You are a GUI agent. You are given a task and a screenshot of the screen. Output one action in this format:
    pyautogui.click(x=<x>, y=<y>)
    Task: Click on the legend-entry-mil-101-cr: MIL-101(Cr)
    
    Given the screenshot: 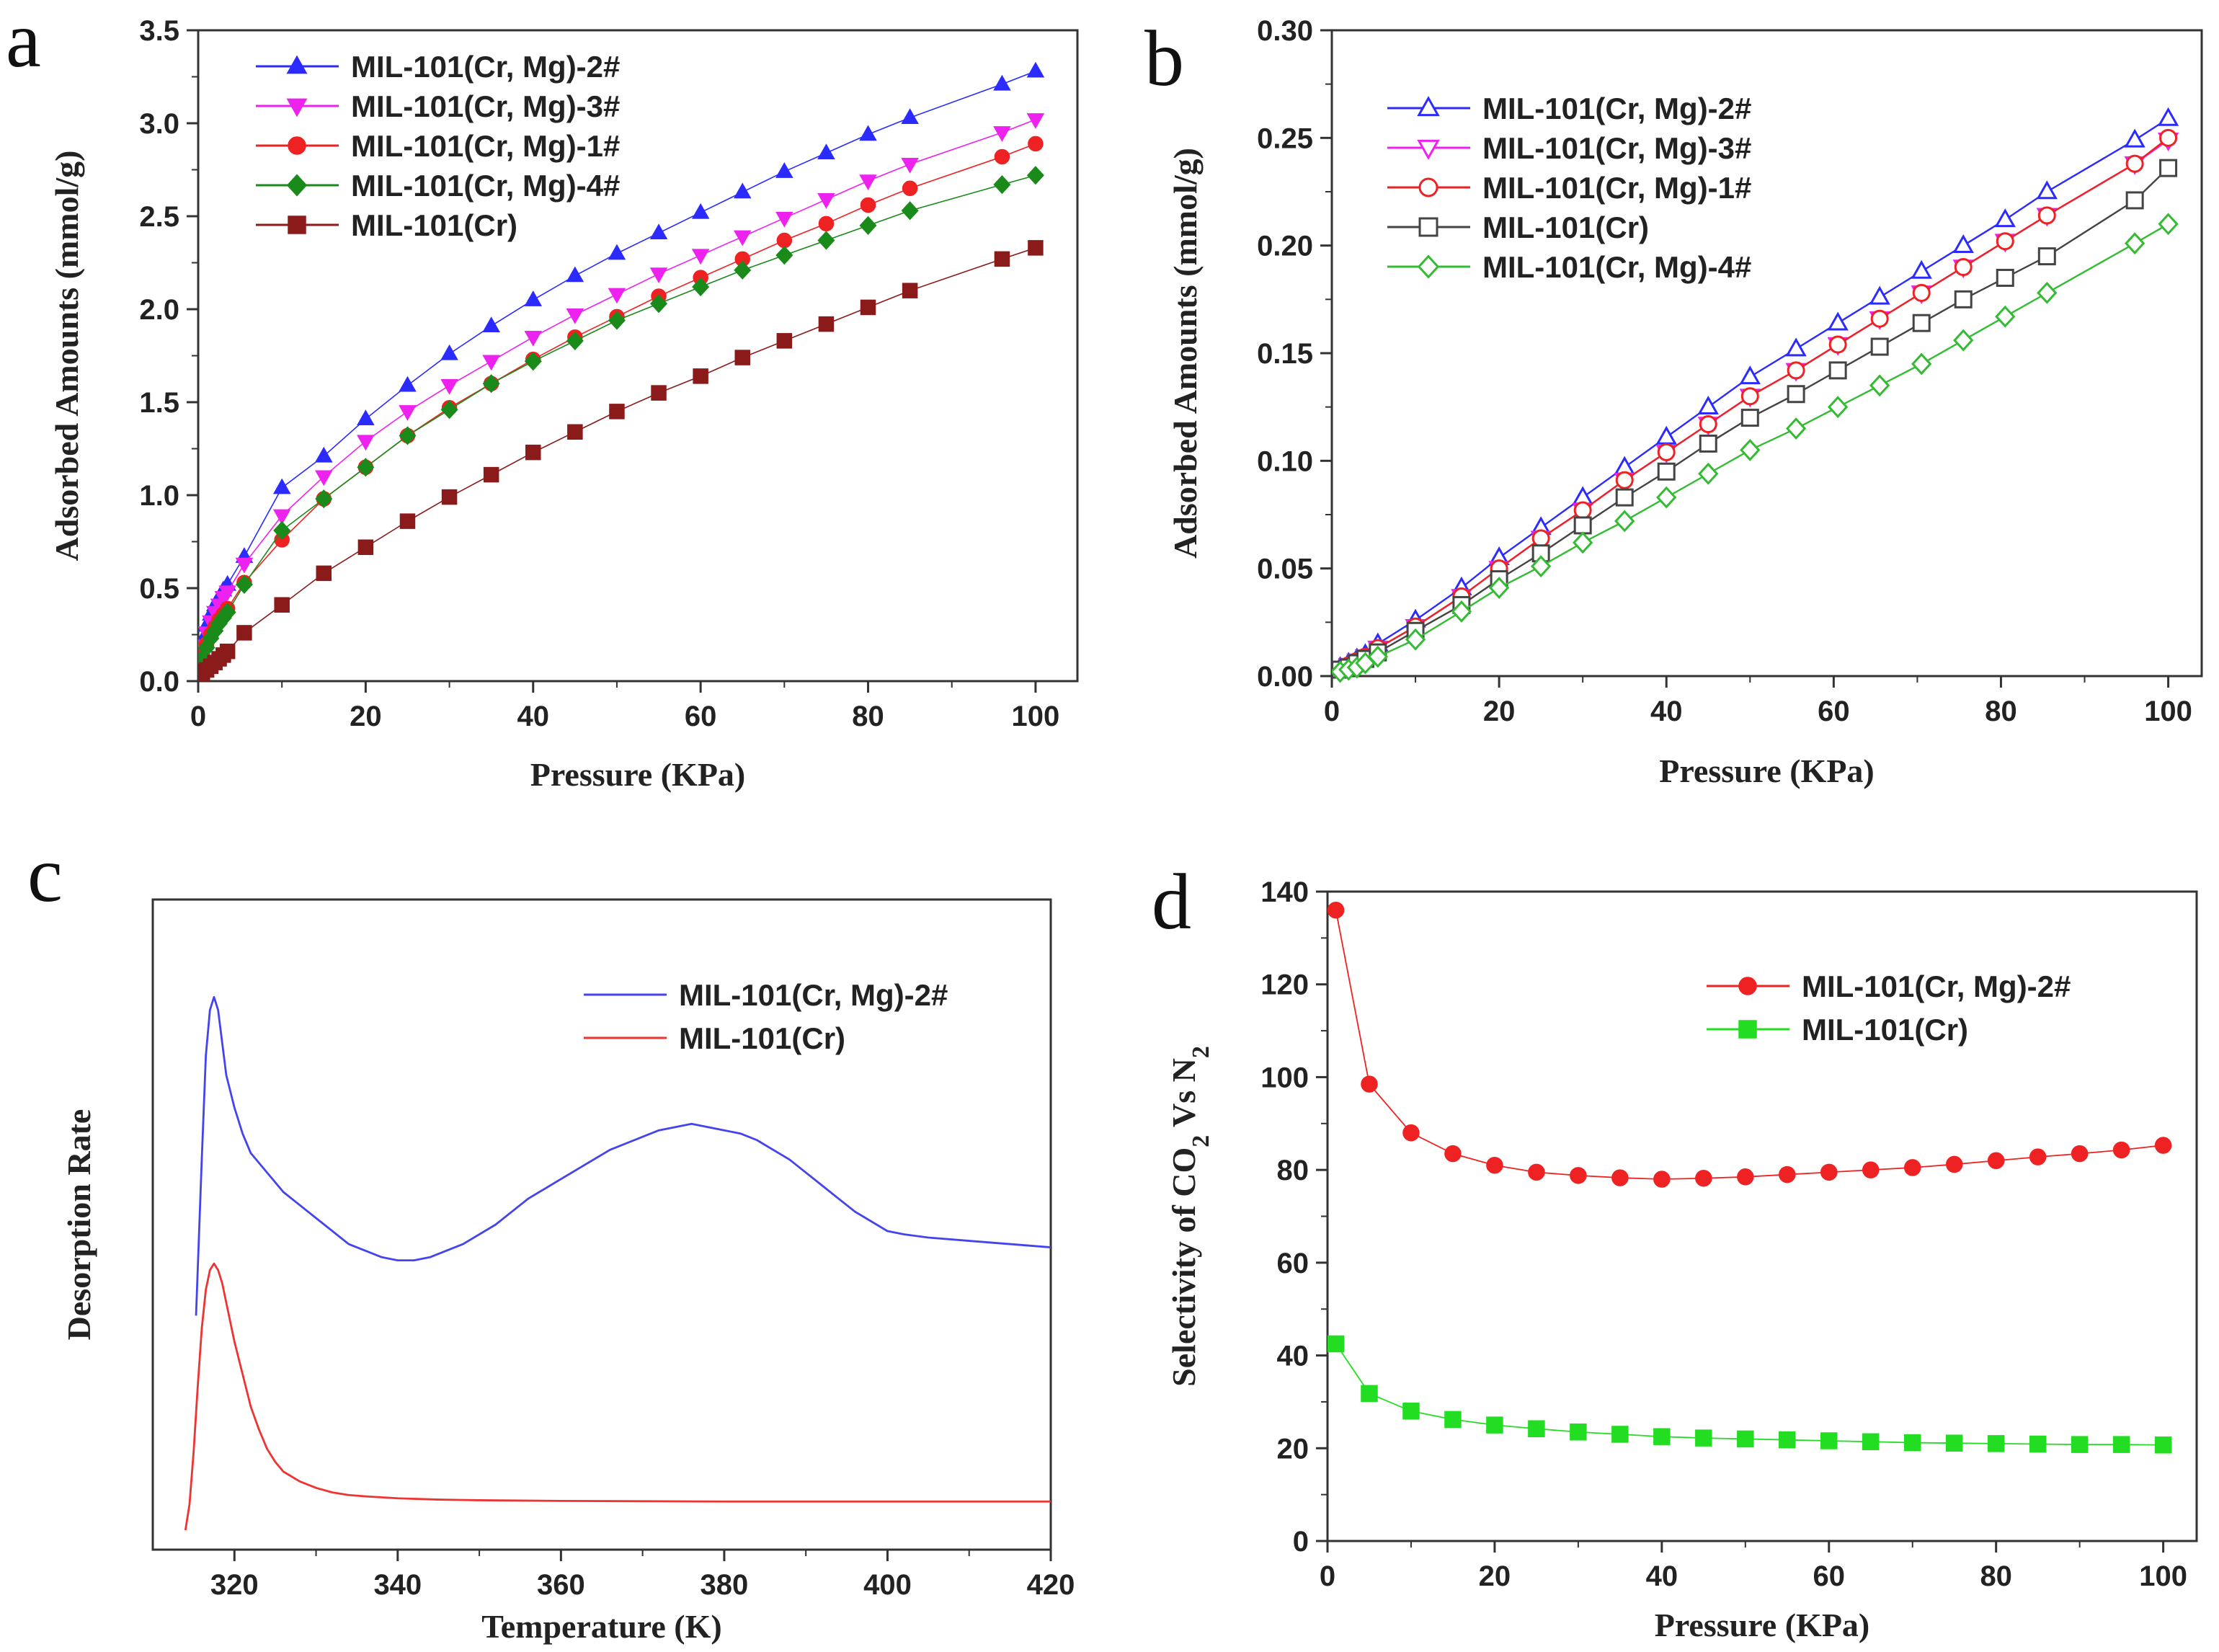 What is the action you would take?
    pyautogui.click(x=1838, y=1030)
    